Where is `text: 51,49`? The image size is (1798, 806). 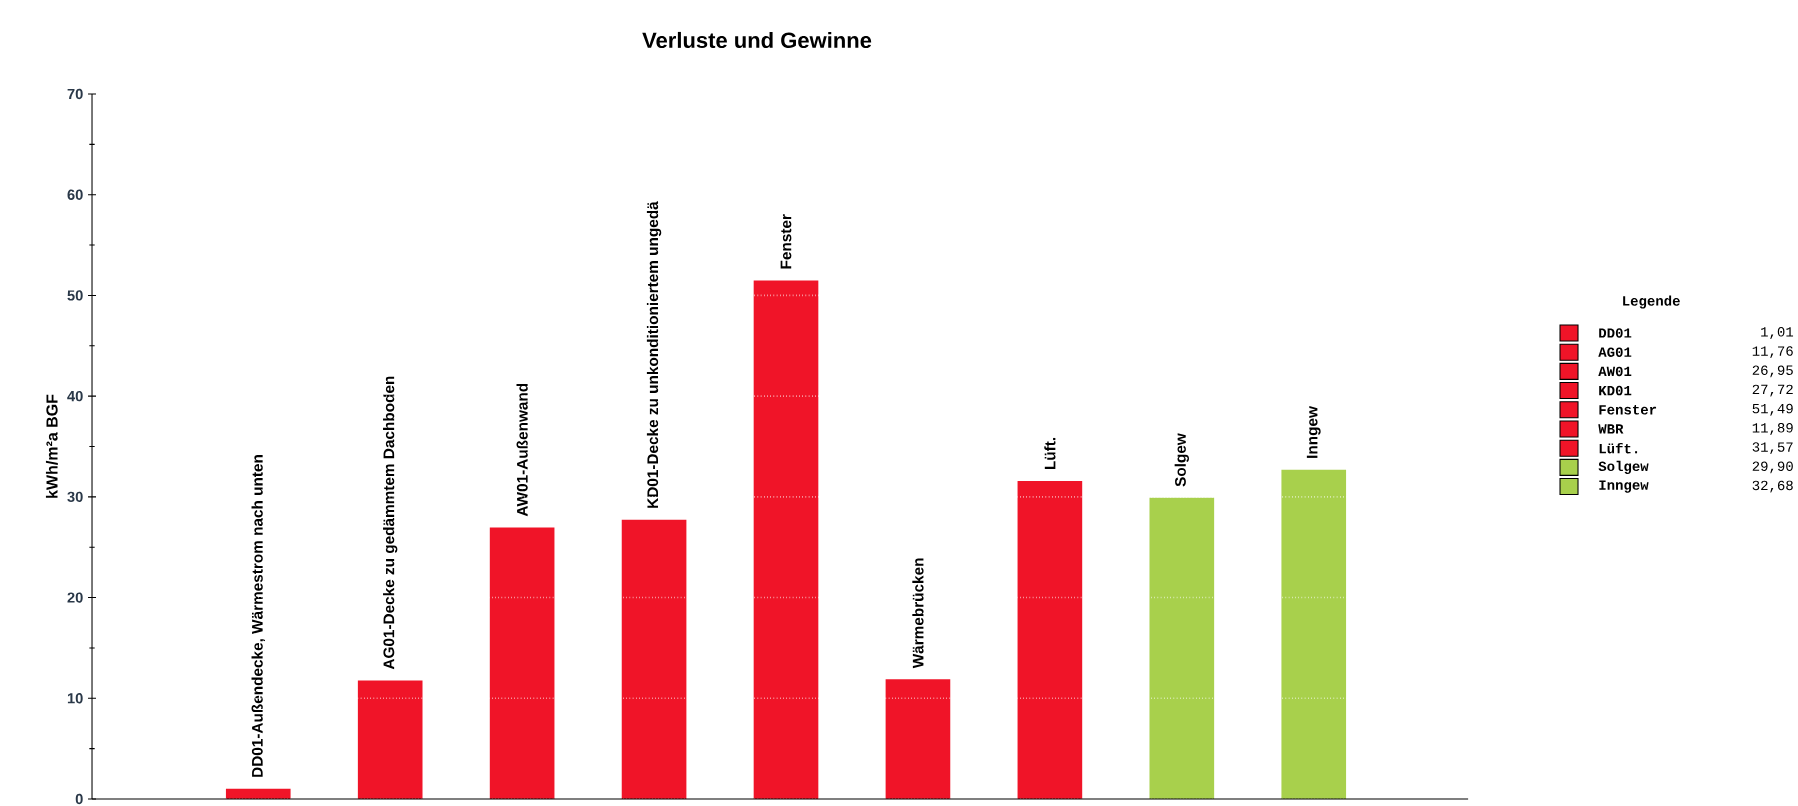 text: 51,49 is located at coordinates (1772, 409).